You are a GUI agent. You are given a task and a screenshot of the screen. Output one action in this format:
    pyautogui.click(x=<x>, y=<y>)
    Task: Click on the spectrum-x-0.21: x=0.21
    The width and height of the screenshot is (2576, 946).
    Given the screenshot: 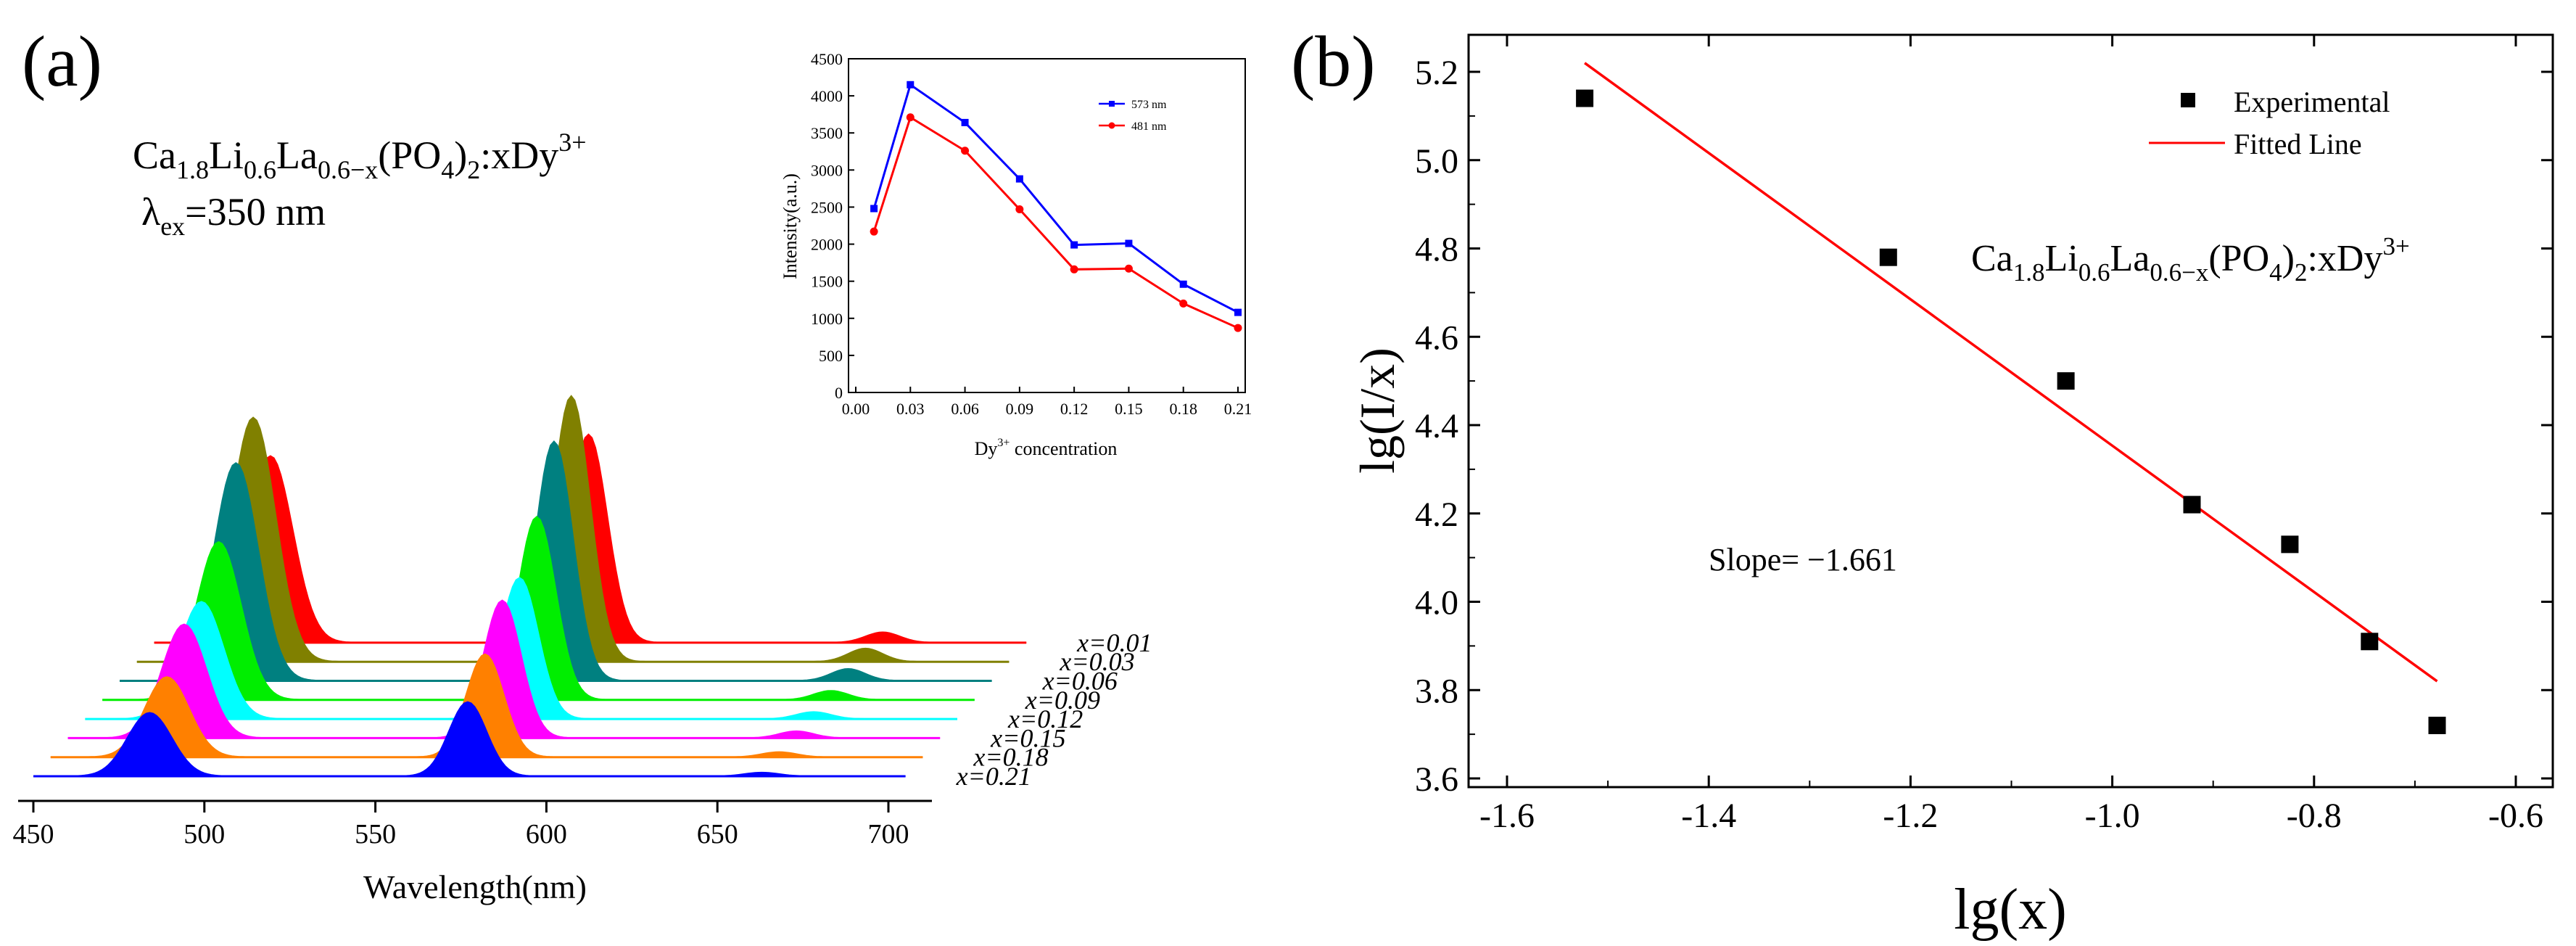 What is the action you would take?
    pyautogui.click(x=532, y=746)
    